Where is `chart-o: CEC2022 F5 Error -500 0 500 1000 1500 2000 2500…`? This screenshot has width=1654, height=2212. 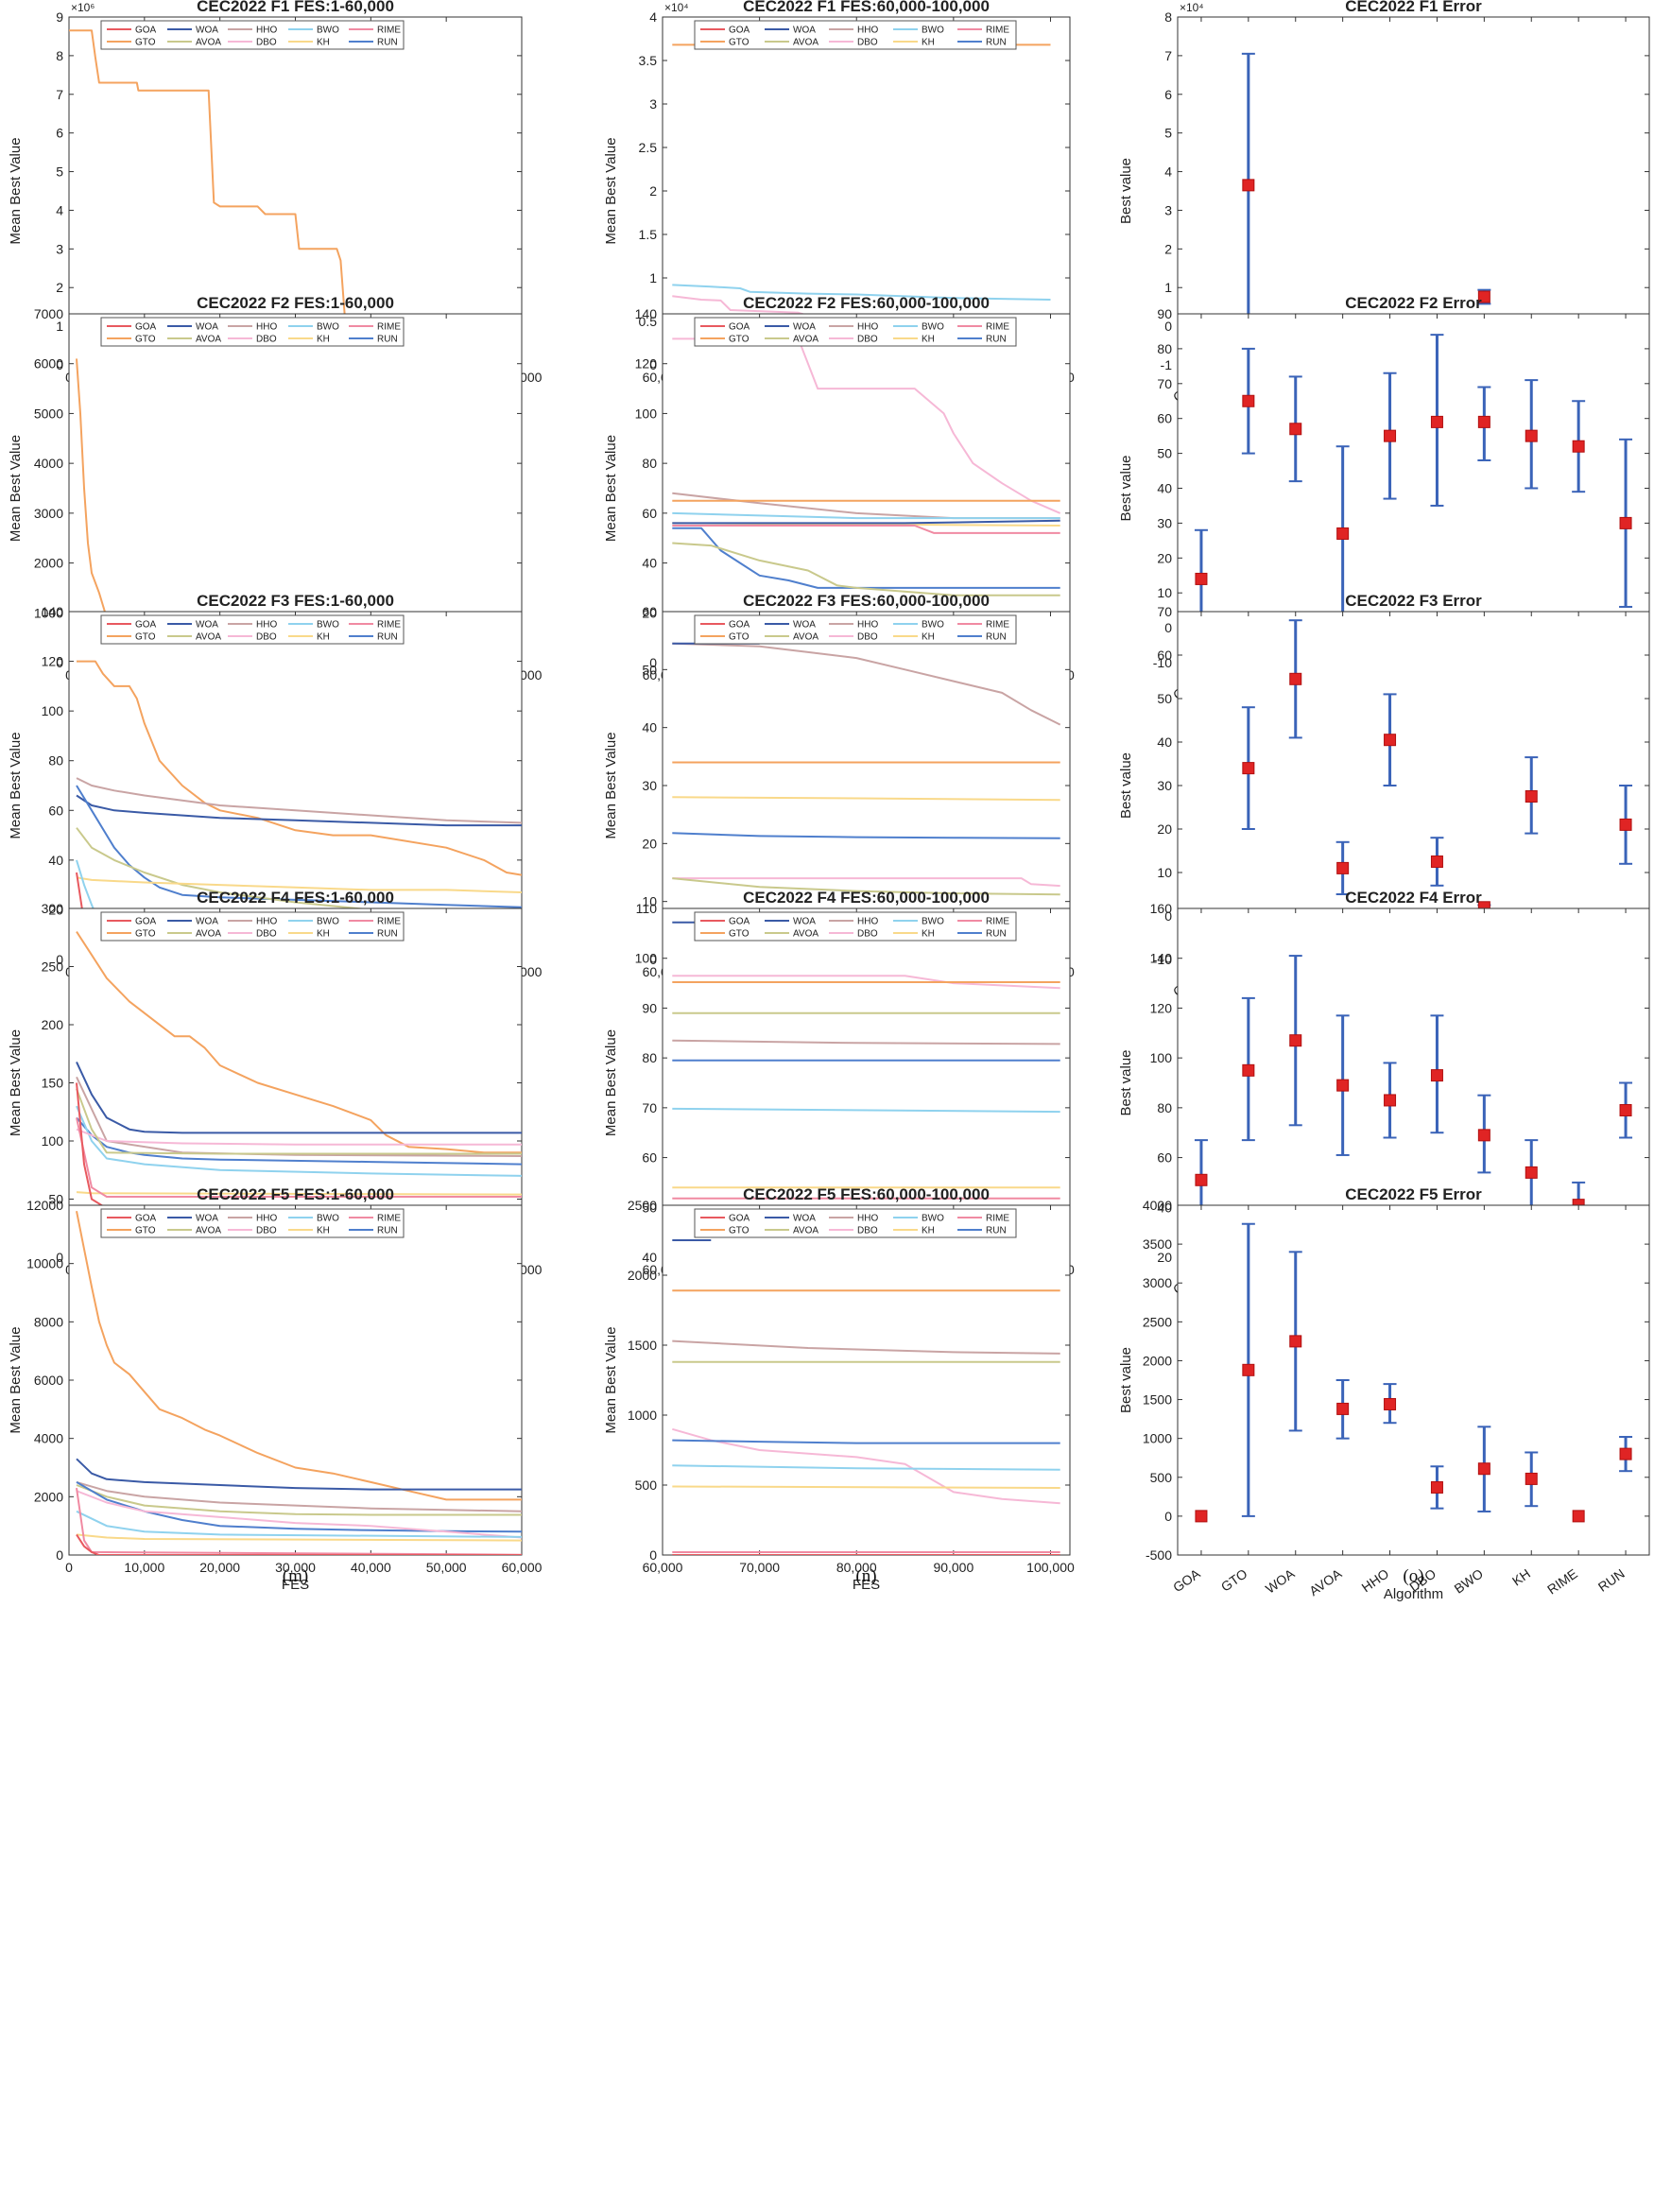 chart-o: CEC2022 F5 Error -500 0 500 1000 1500 2000 2500… is located at coordinates (1384, 1393).